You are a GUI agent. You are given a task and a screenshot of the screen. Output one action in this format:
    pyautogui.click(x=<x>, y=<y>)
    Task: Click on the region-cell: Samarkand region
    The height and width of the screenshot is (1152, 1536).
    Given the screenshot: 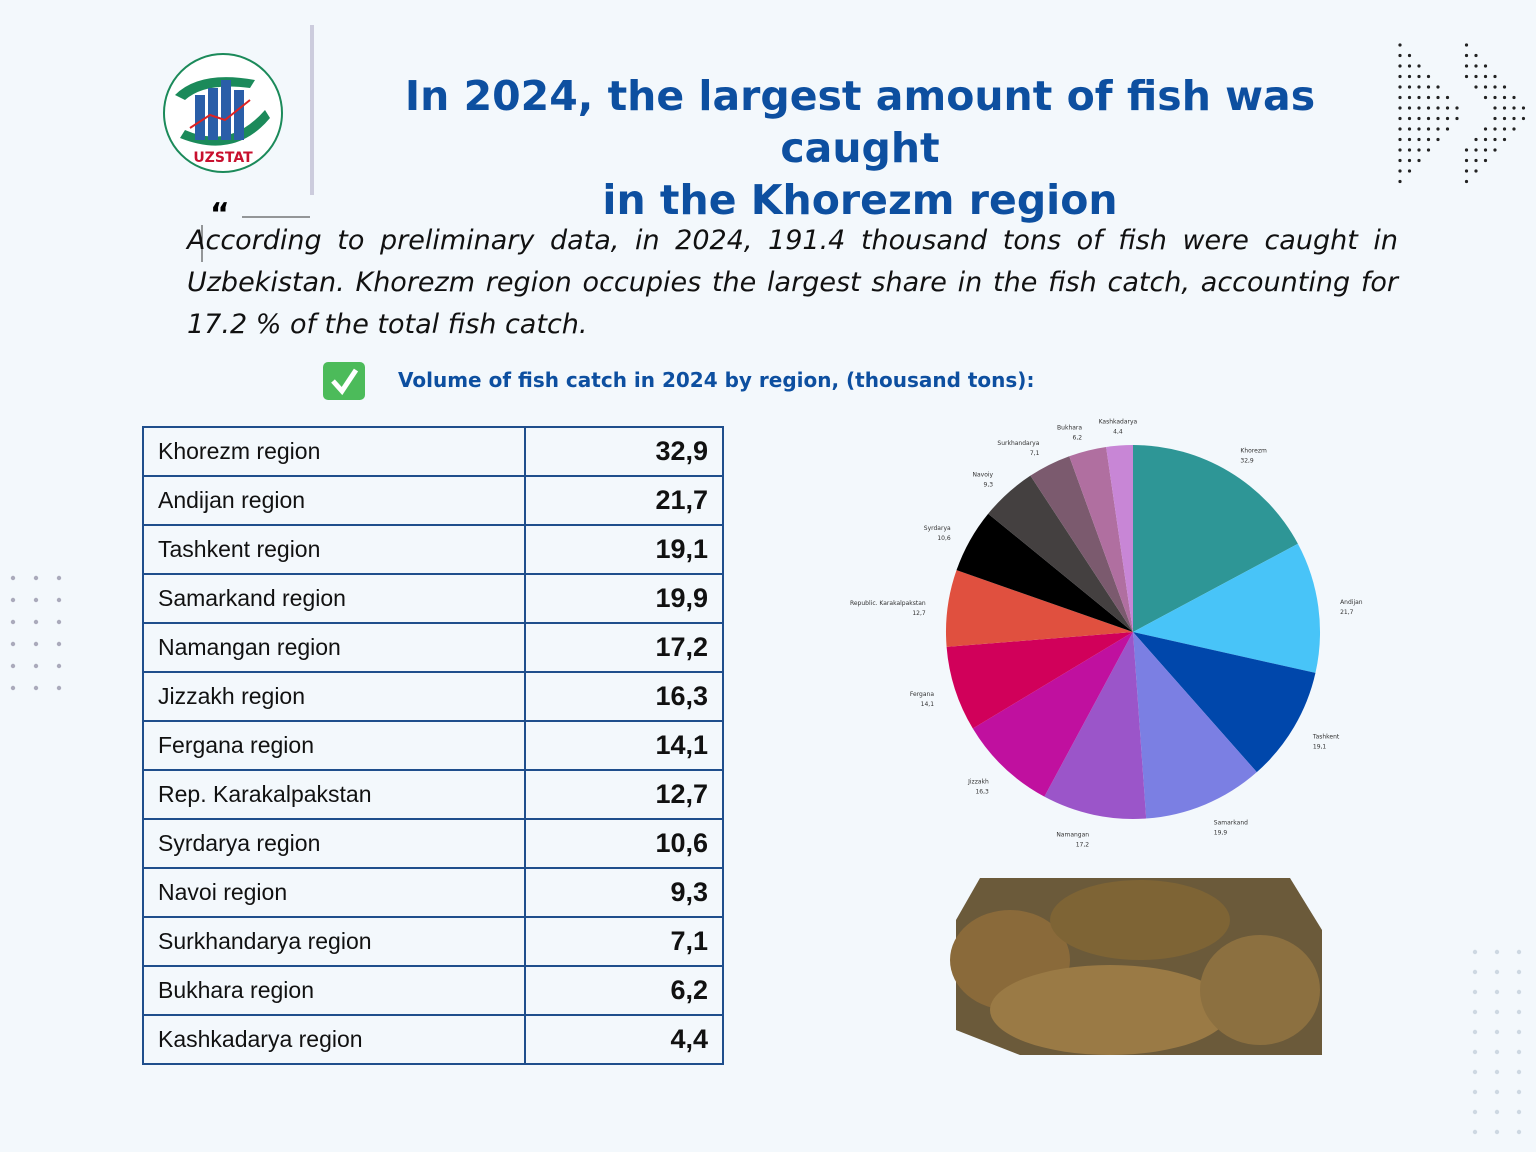 What is the action you would take?
    pyautogui.click(x=334, y=598)
    